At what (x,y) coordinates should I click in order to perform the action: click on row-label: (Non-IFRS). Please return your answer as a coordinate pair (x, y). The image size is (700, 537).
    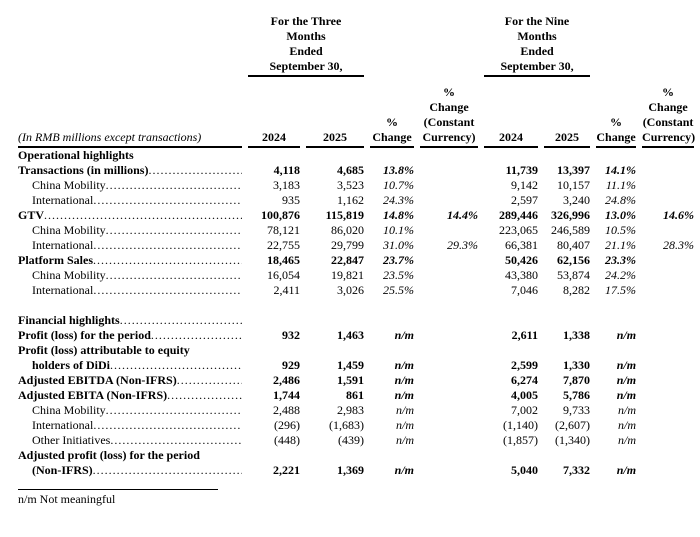
    Looking at the image, I should click on (130, 470).